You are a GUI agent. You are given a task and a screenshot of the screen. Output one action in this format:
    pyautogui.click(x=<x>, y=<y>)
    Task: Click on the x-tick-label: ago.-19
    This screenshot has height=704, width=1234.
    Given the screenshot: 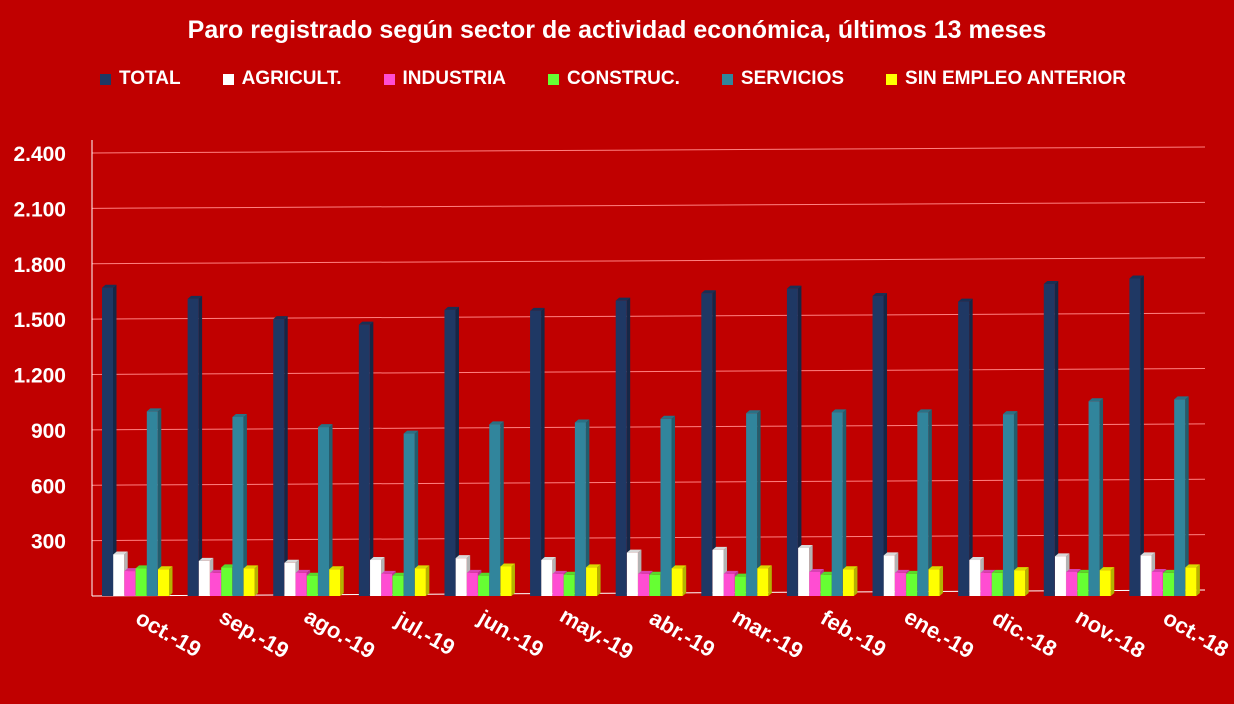 What is the action you would take?
    pyautogui.click(x=339, y=633)
    